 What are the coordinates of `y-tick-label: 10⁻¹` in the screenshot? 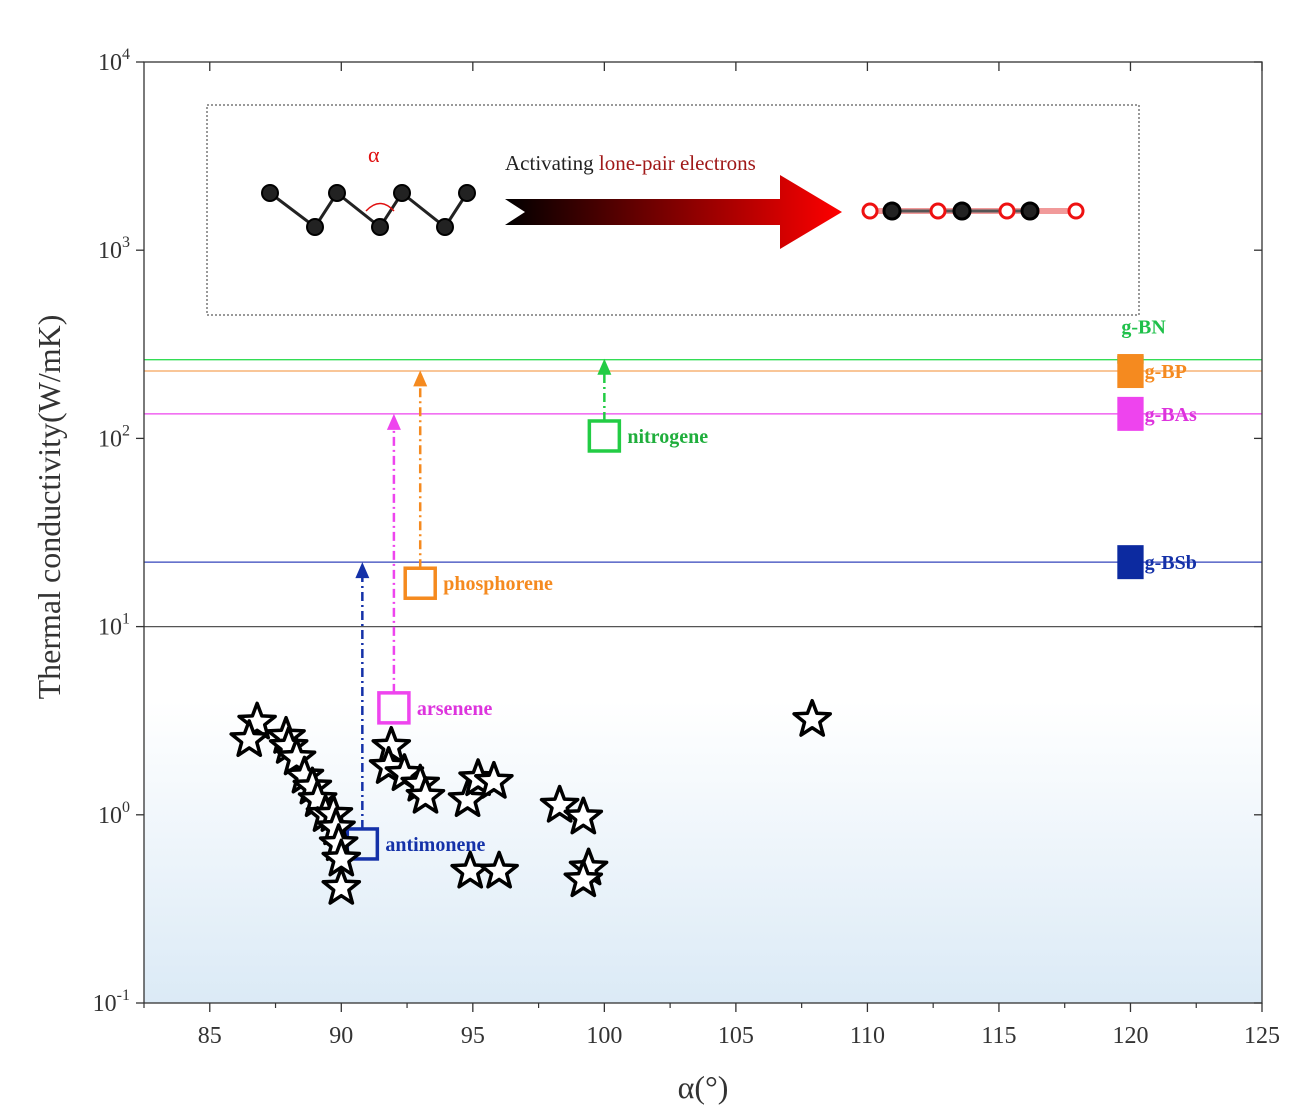 It's located at (111, 1002).